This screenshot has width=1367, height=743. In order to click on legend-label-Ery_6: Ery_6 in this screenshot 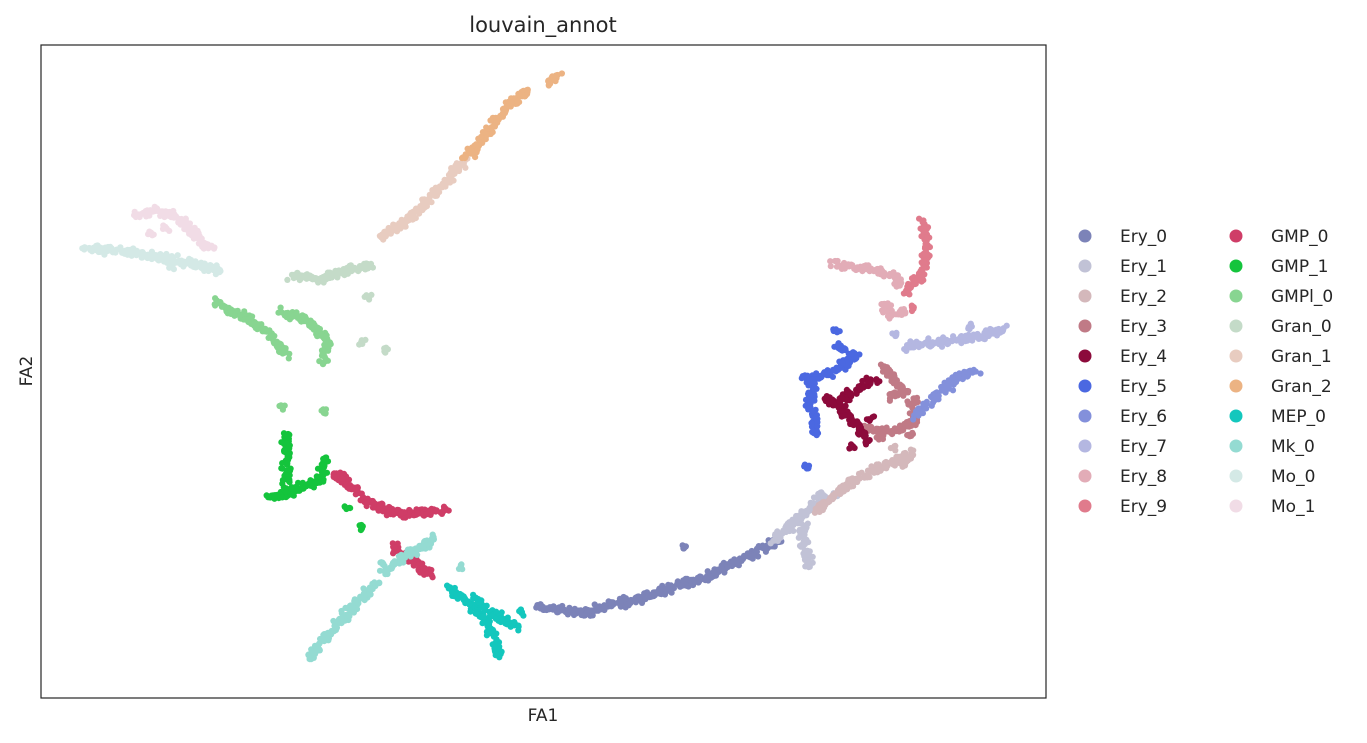, I will do `click(1143, 417)`.